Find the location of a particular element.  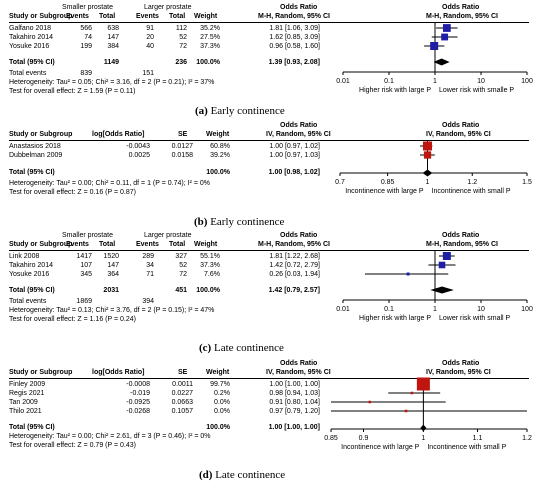

plot-method-header: M-H, Random, 95% CI is located at coordinates (462, 16).